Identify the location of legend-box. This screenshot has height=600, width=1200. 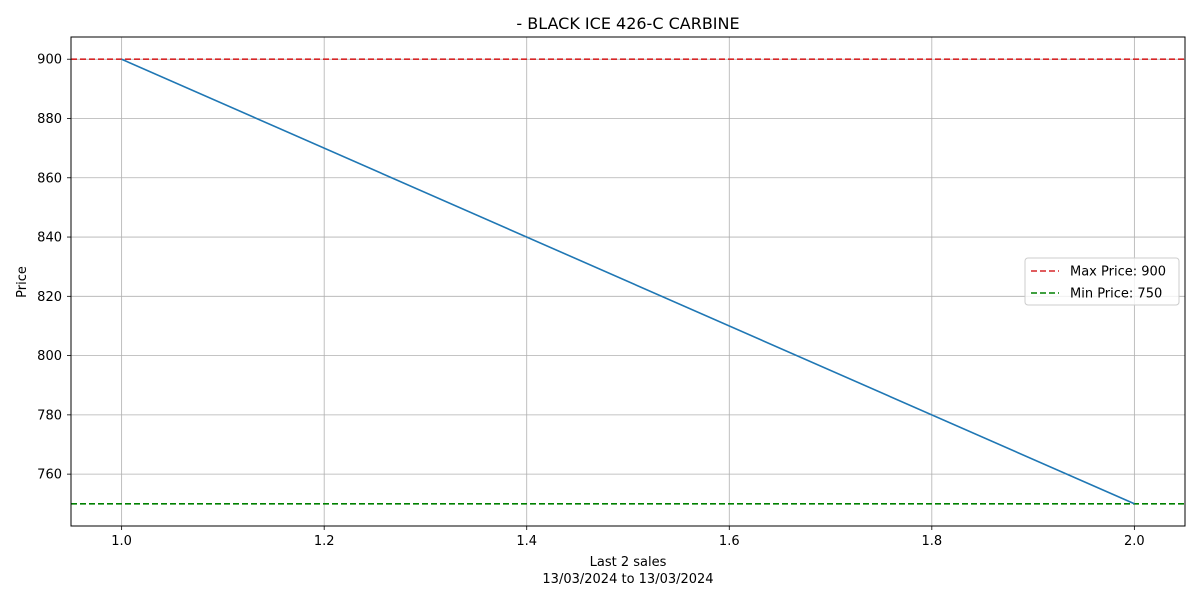
(1102, 281).